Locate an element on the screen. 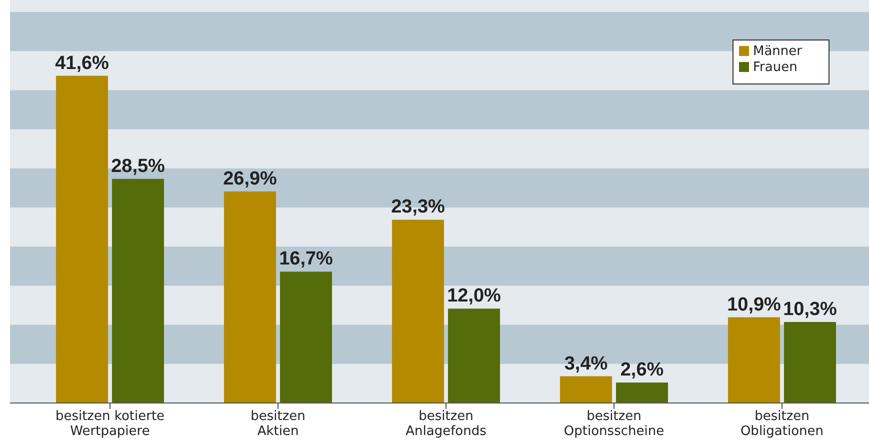 This screenshot has width=869, height=443. x-tick-label: besitzen Aktien is located at coordinates (278, 424).